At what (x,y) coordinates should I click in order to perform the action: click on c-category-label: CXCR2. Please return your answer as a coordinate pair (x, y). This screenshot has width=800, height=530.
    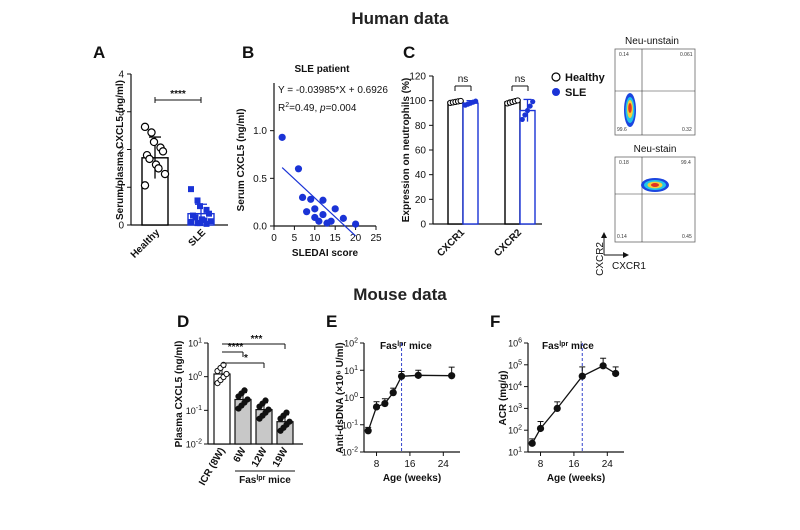
    Looking at the image, I should click on (508, 243).